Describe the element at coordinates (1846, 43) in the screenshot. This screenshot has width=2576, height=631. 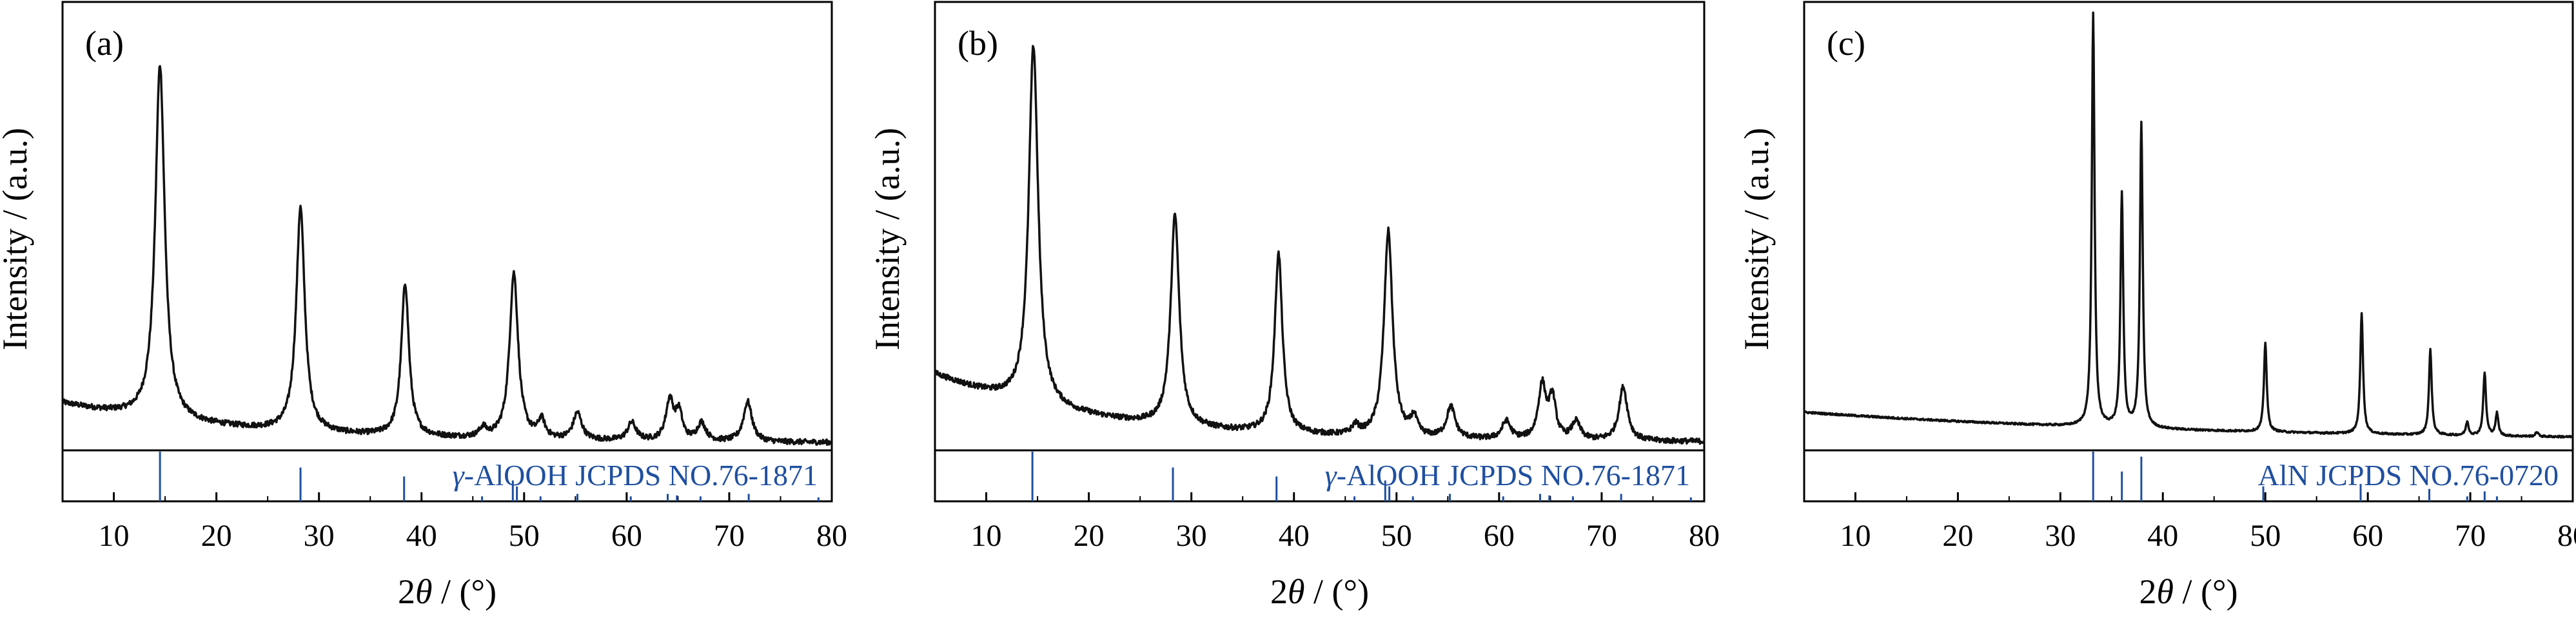
I see `panel-label: (c)` at that location.